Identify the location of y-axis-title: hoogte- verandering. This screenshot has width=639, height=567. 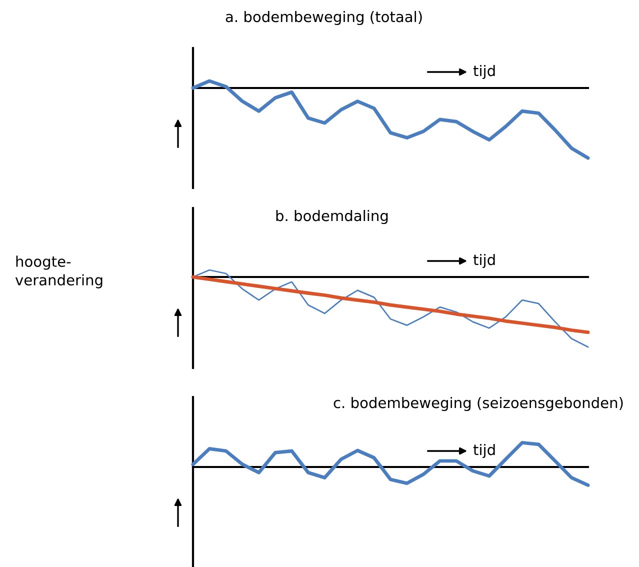
(58, 272).